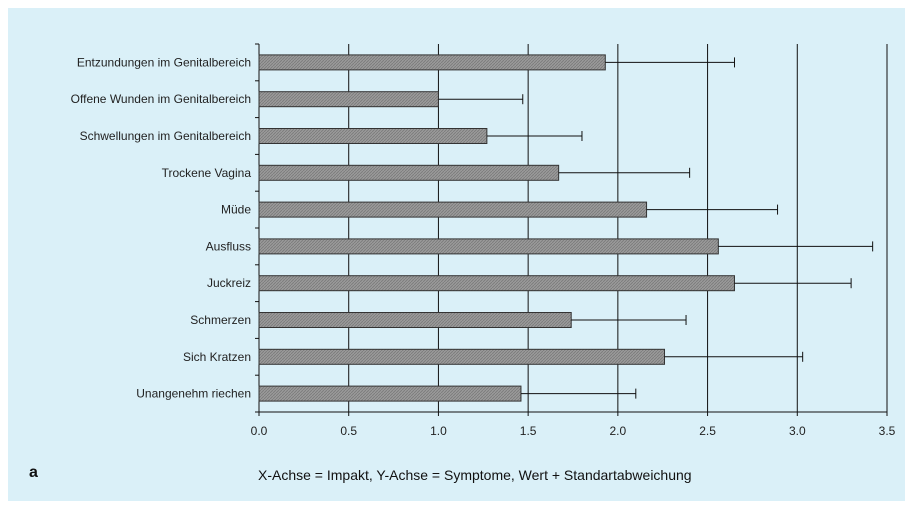 The image size is (911, 506). I want to click on x-tick-label: 0.0, so click(259, 431).